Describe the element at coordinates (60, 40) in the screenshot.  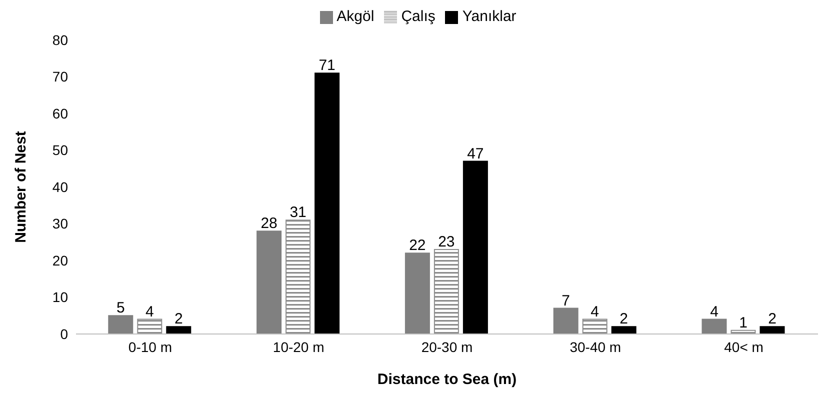
I see `y-tick-label: 80` at that location.